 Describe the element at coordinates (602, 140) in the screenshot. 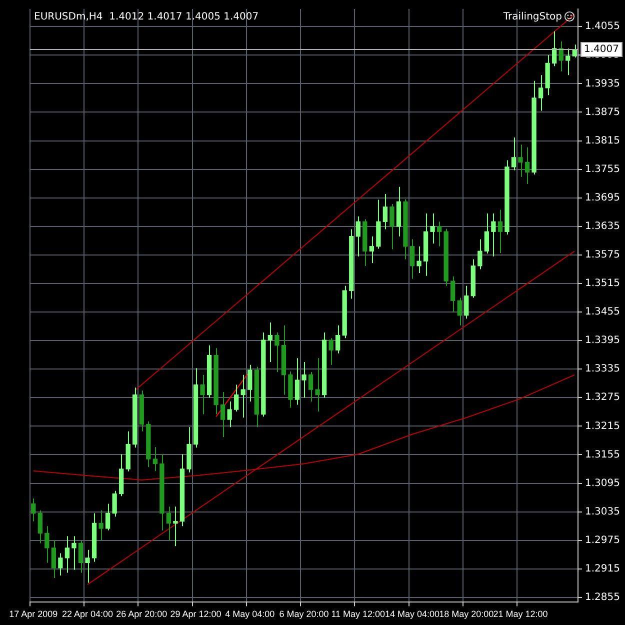

I see `y-tick-label: 1.3815` at that location.